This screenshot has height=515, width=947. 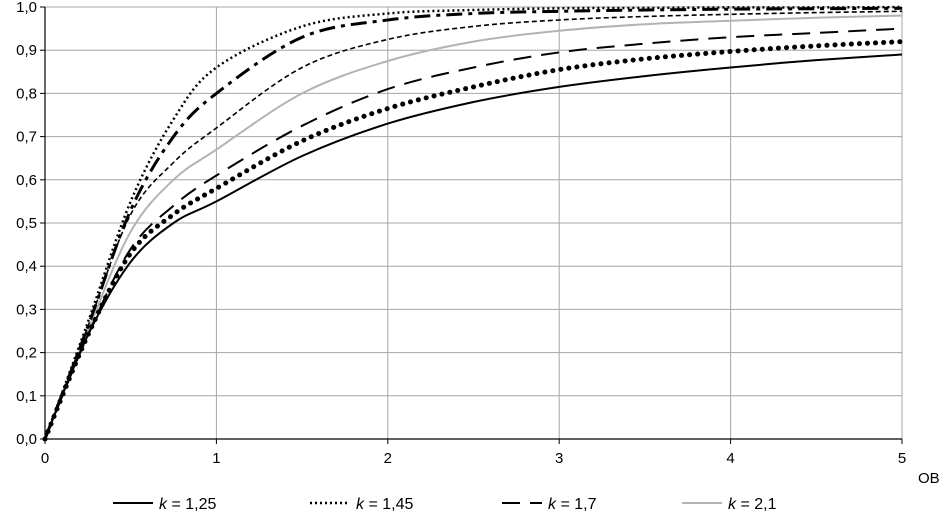 I want to click on x-tick-label: 3, so click(x=559, y=458).